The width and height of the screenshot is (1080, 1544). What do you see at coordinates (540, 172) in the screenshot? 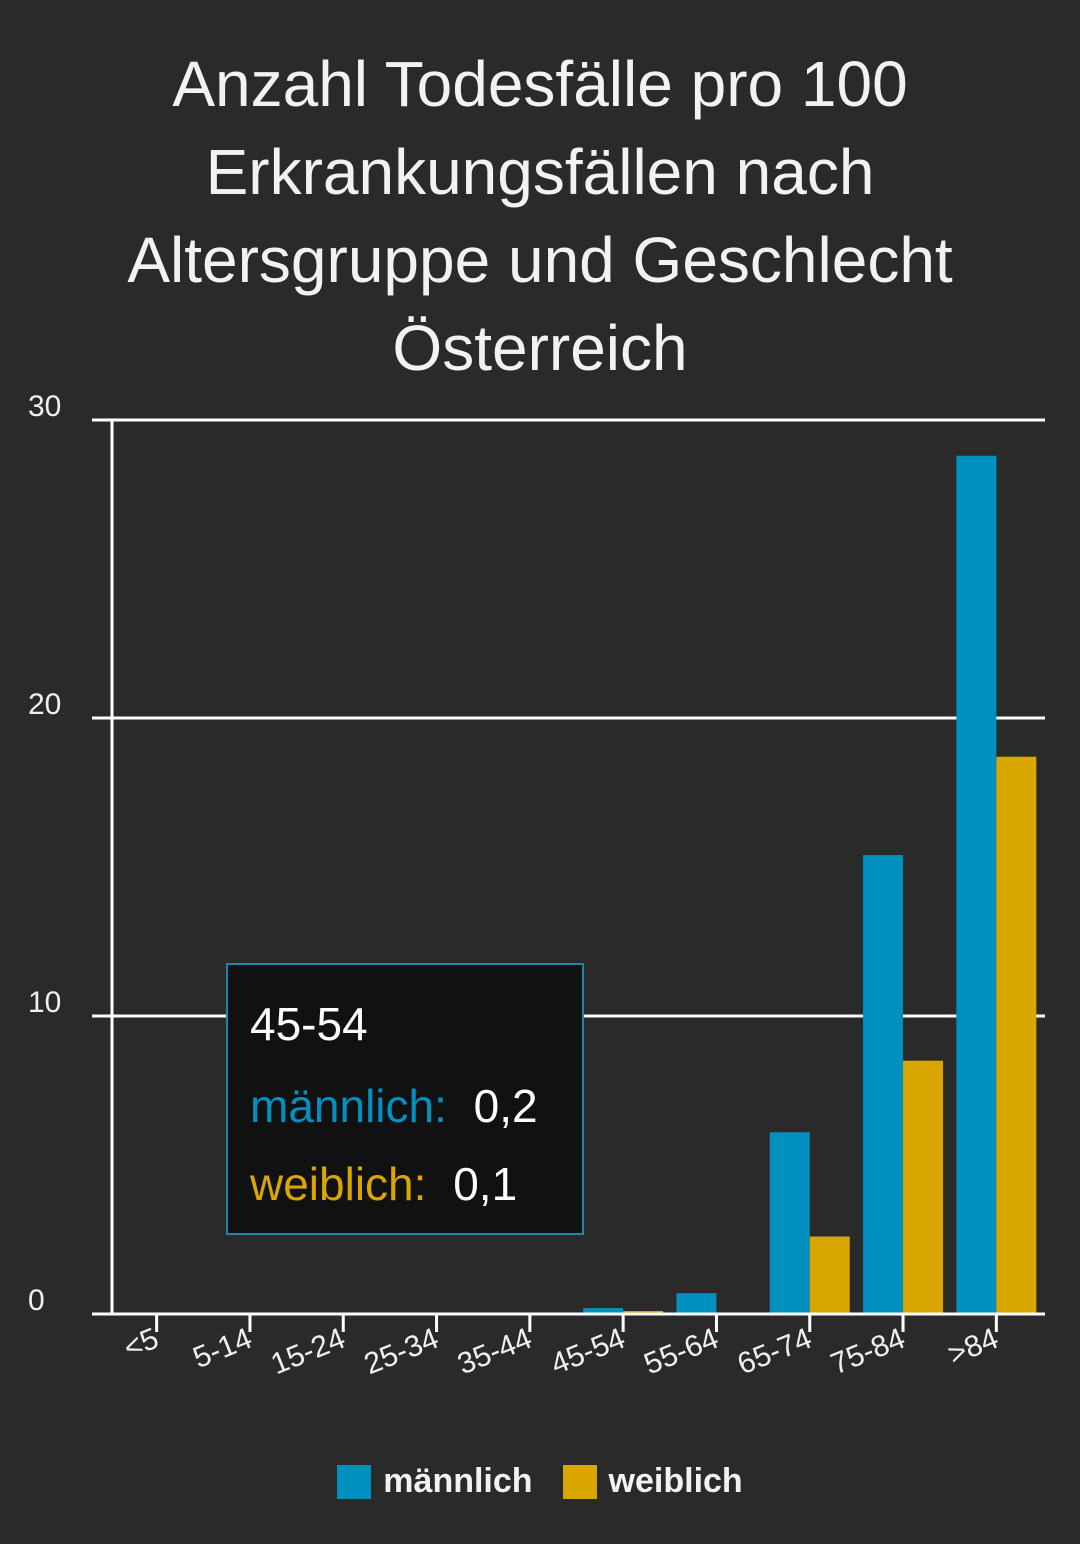
I see `chart-title-line-2: Erkrankungsfällen nach` at bounding box center [540, 172].